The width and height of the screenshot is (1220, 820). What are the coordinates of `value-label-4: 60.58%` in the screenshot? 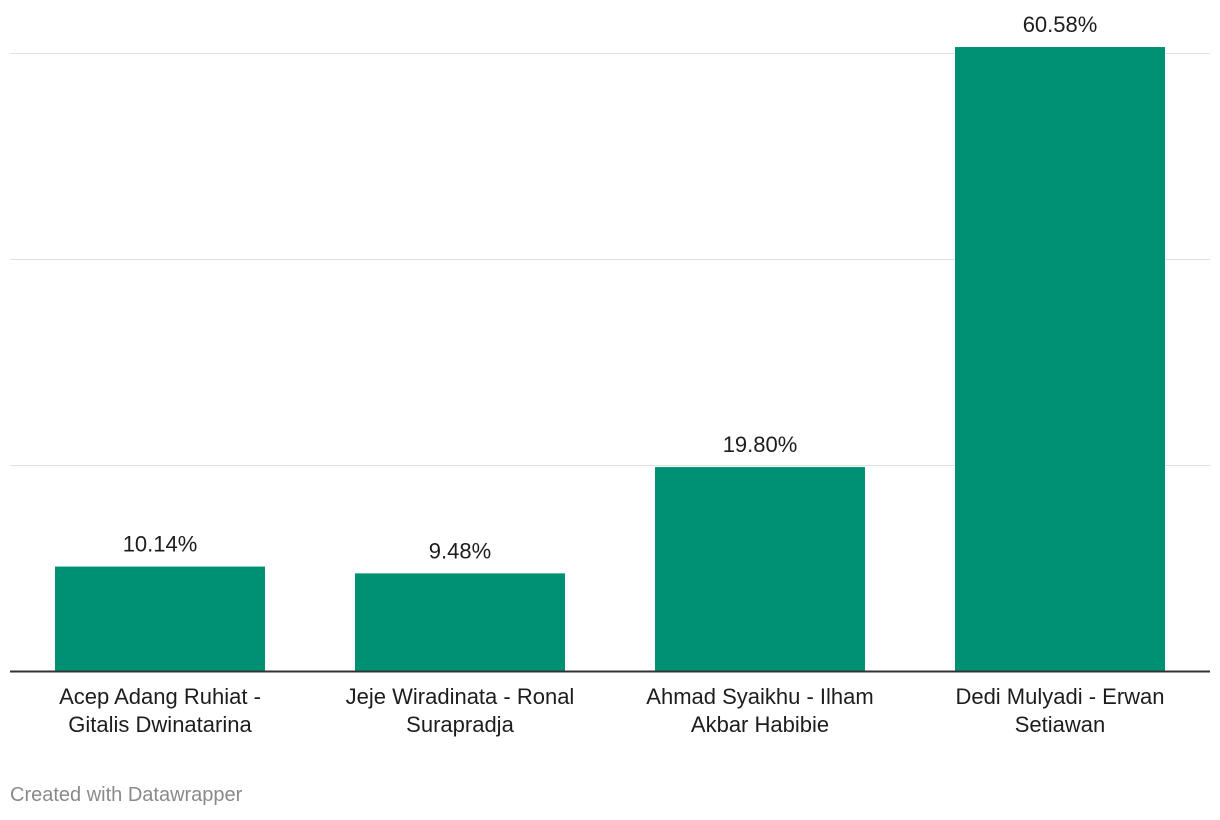 It's located at (1060, 24).